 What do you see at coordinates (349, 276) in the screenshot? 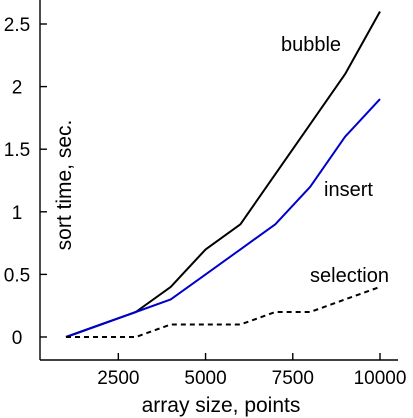
I see `series-label-selection: selection` at bounding box center [349, 276].